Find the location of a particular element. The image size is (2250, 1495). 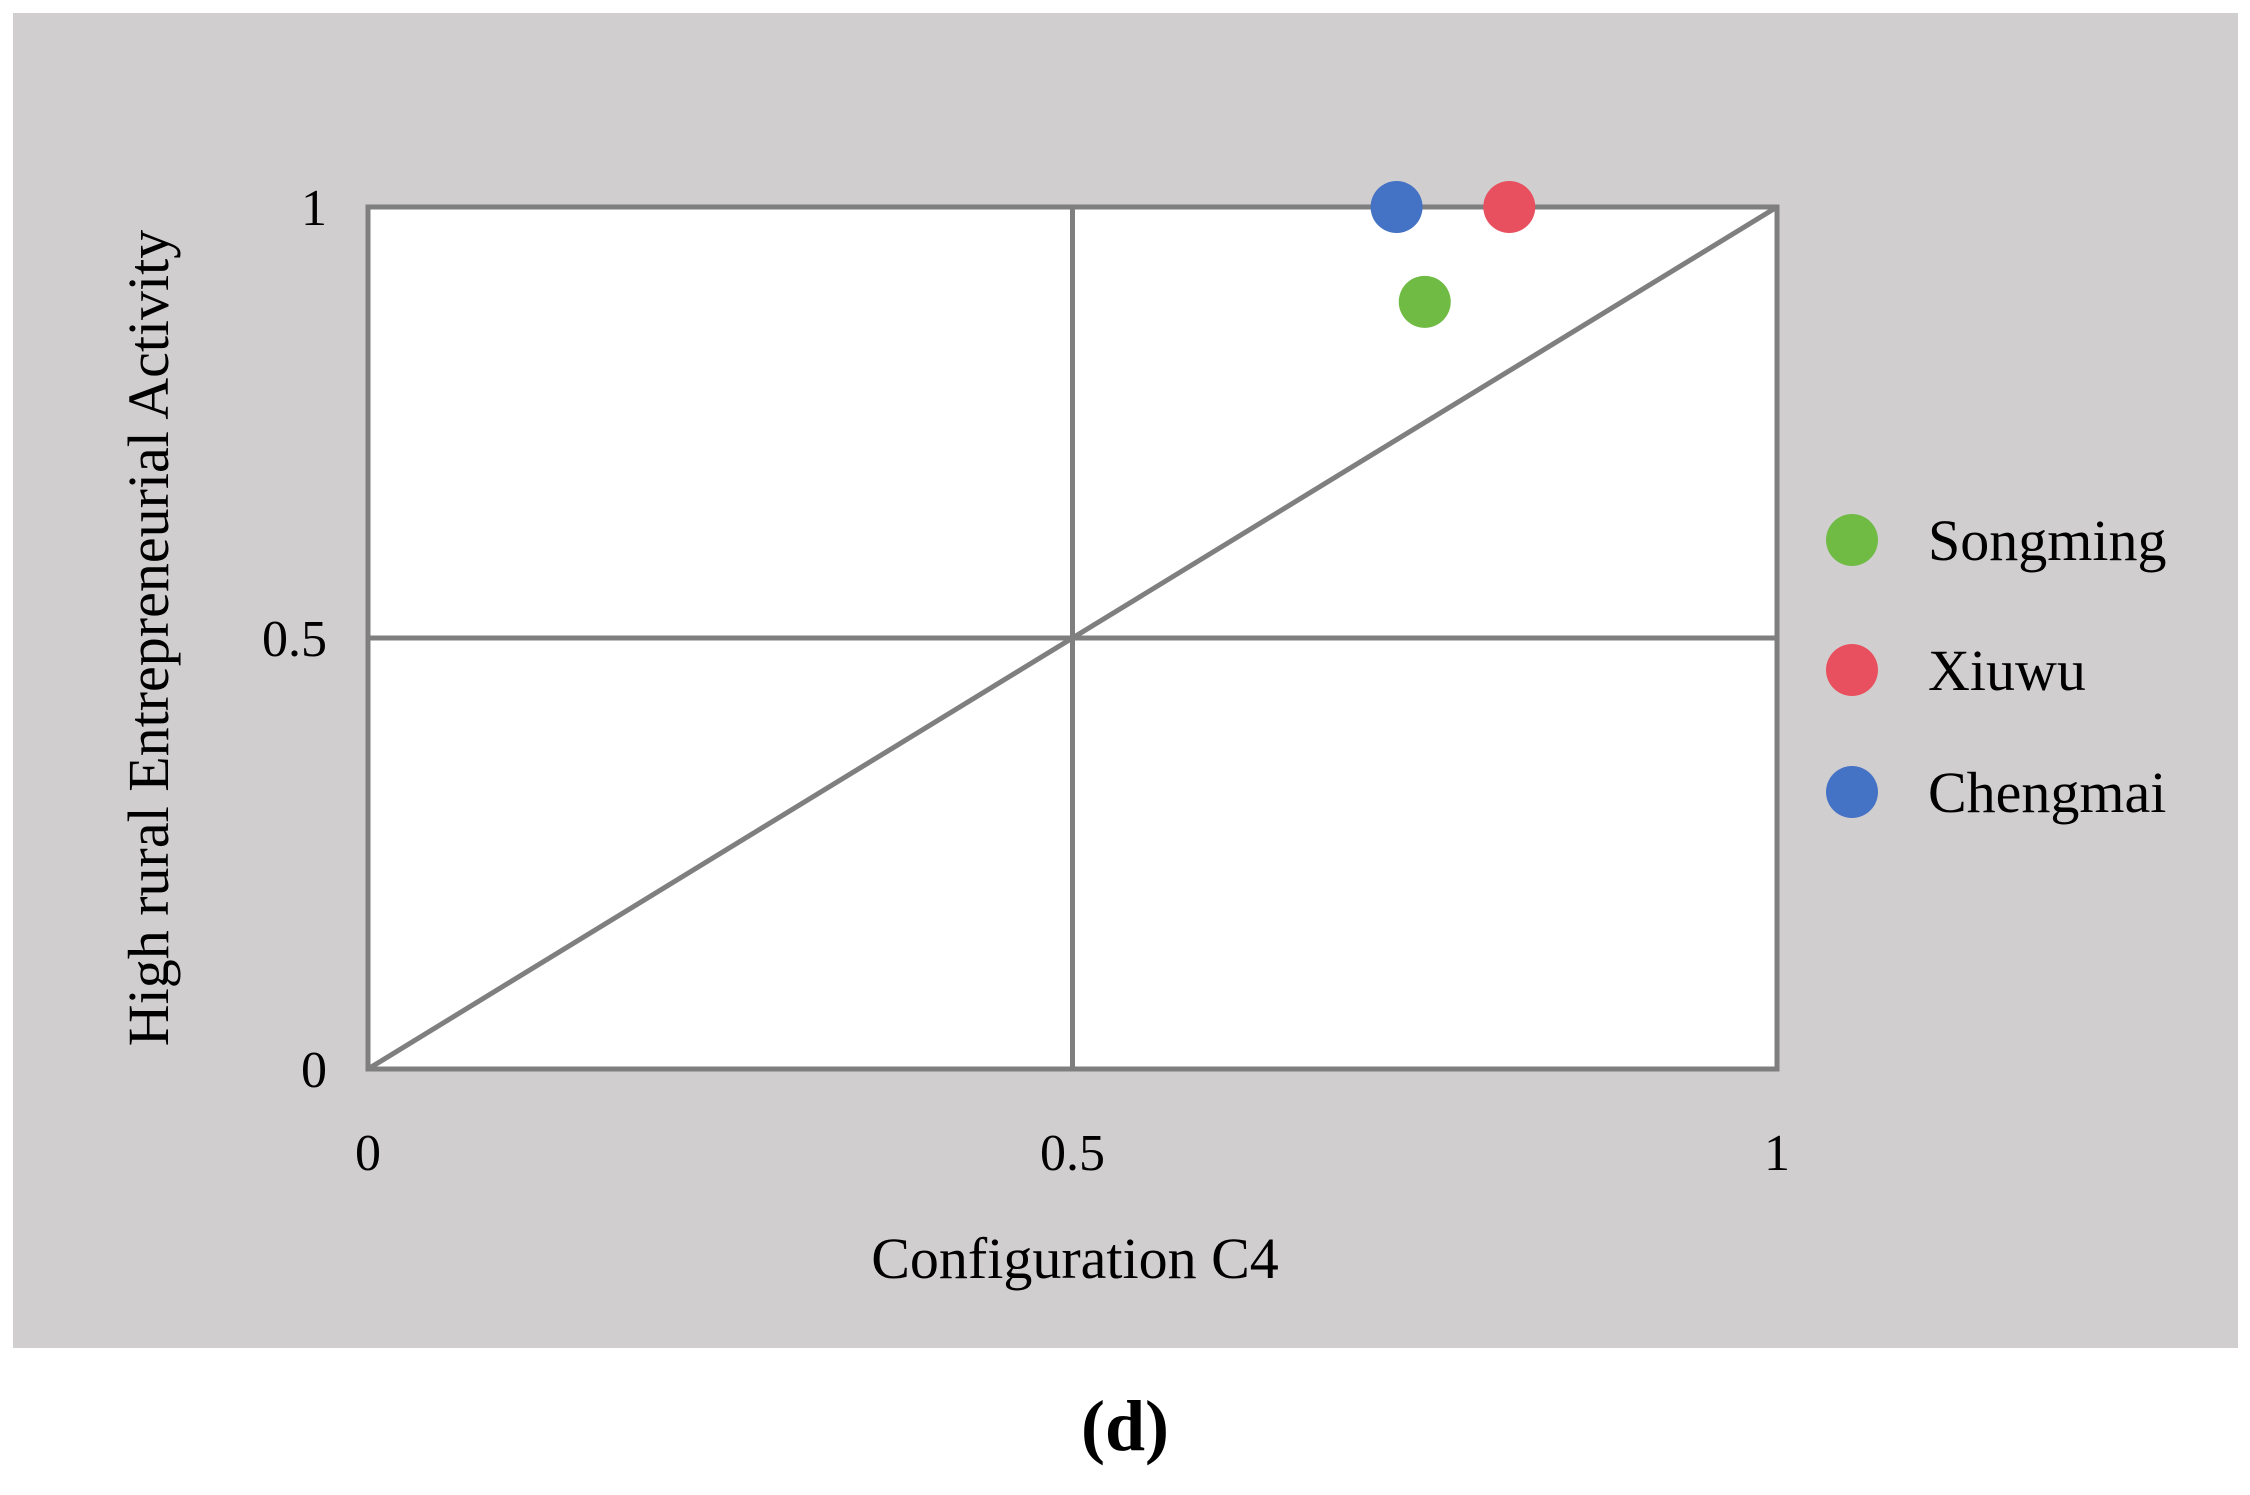

data-point-xiuwu is located at coordinates (1509, 207).